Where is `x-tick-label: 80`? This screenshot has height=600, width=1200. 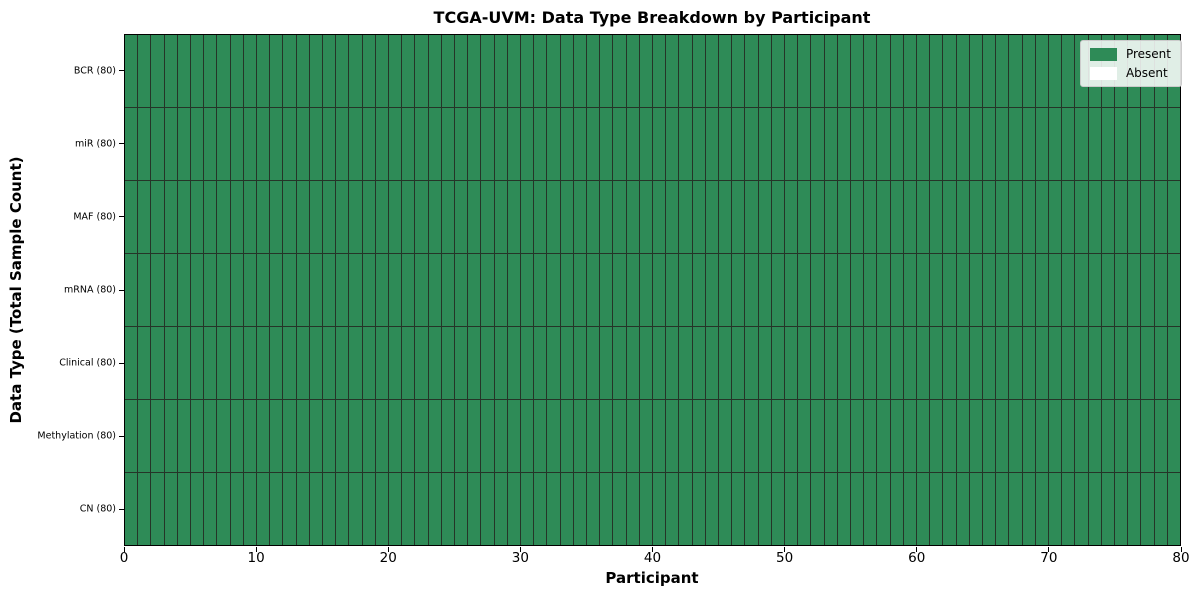
x-tick-label: 80 is located at coordinates (1181, 558).